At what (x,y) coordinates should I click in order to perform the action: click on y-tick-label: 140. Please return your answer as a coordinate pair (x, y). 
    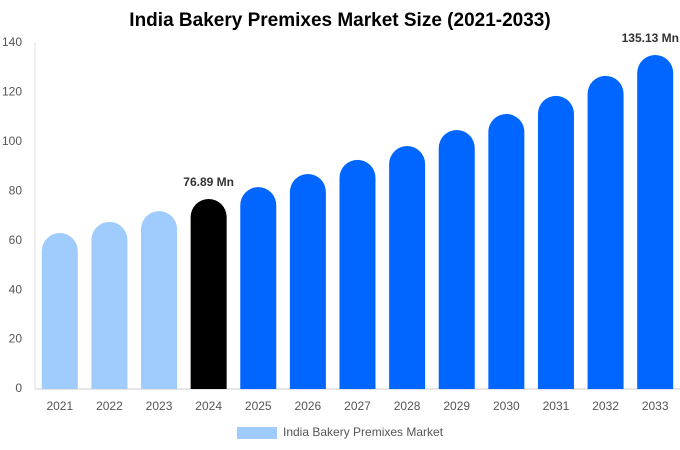
    Looking at the image, I should click on (12, 42).